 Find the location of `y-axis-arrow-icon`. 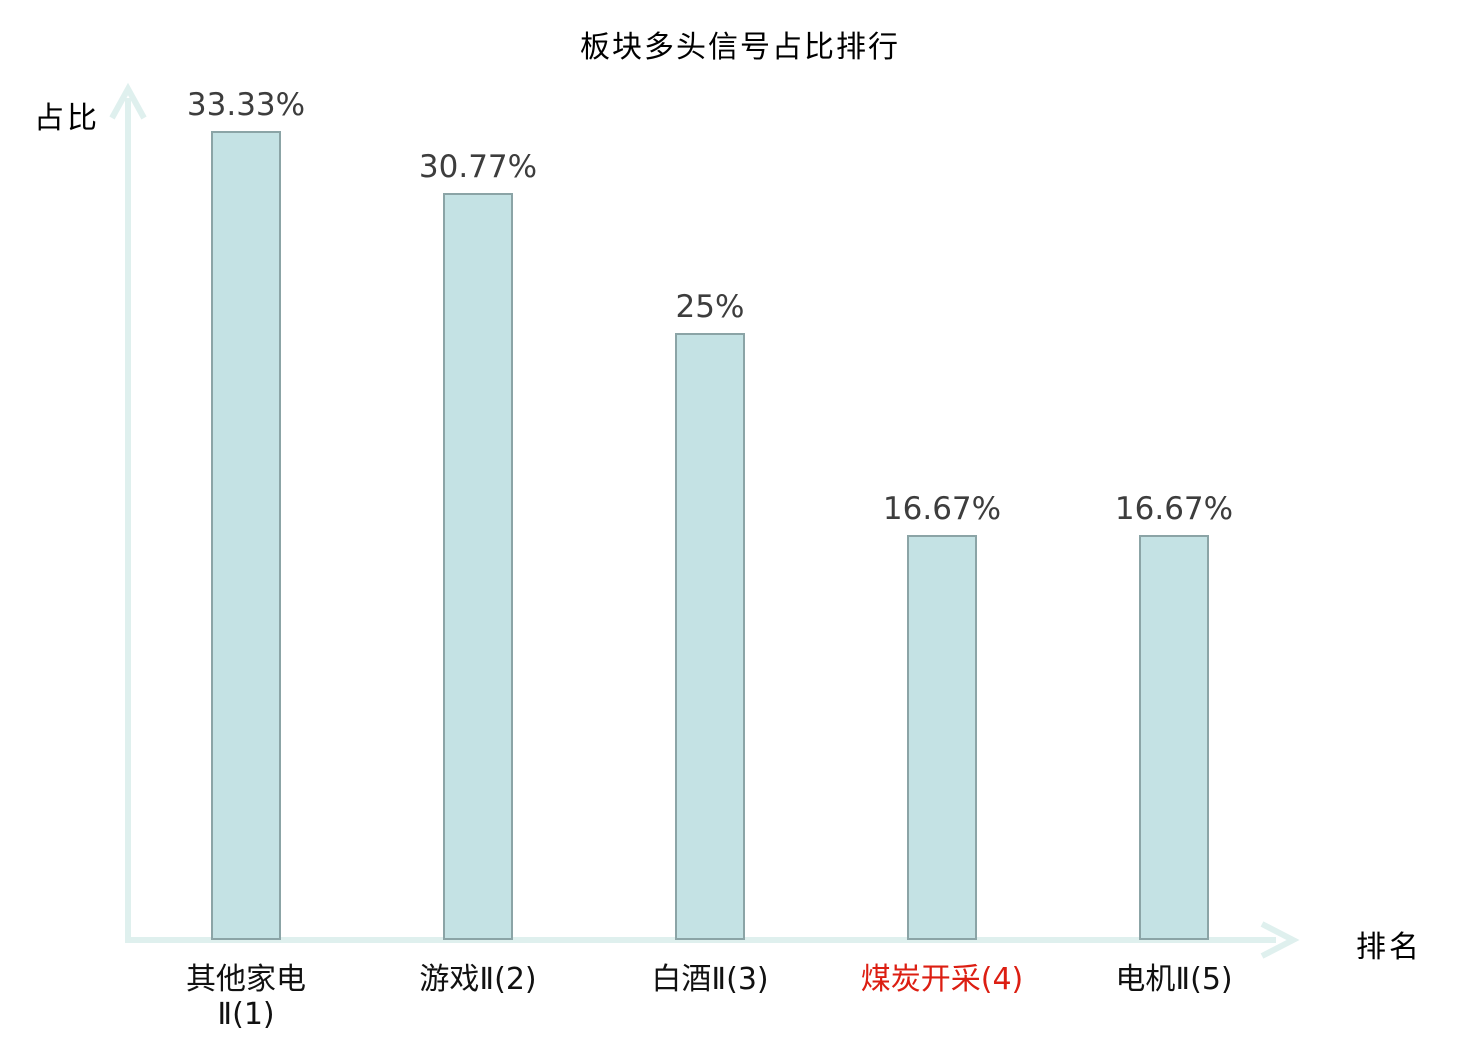

y-axis-arrow-icon is located at coordinates (128, 101).